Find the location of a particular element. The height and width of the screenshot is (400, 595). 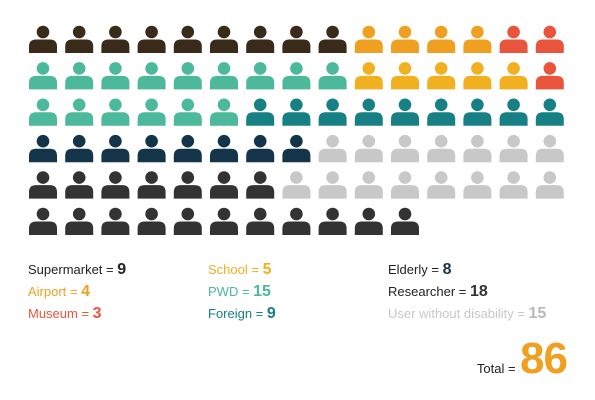

legend-label: School = is located at coordinates (235, 269).